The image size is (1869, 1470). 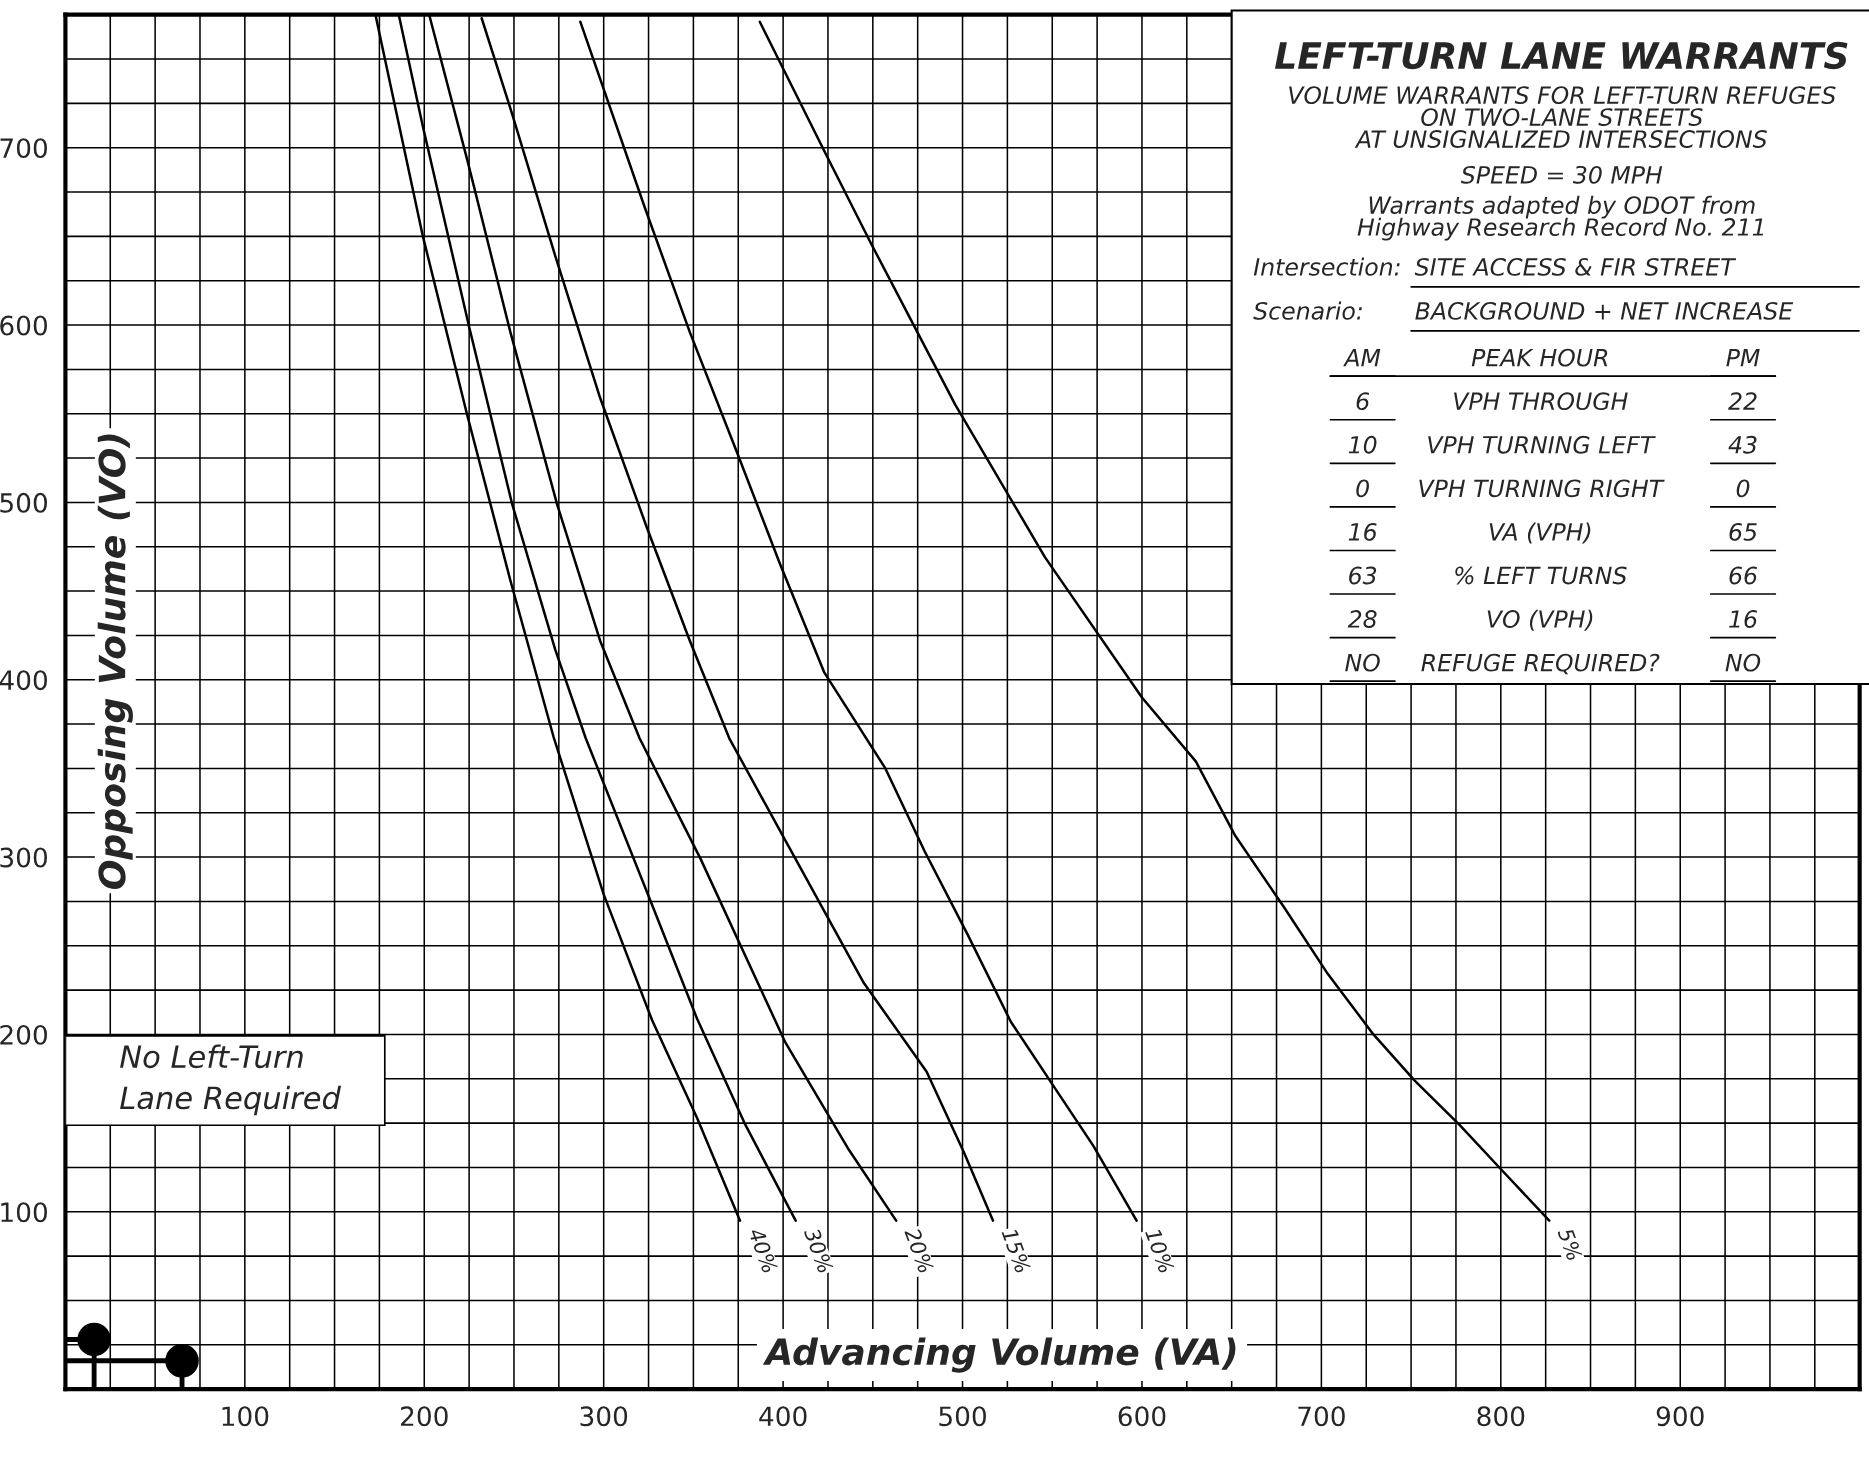 I want to click on annotation: VPH TURNING RIGHT, so click(x=1542, y=488).